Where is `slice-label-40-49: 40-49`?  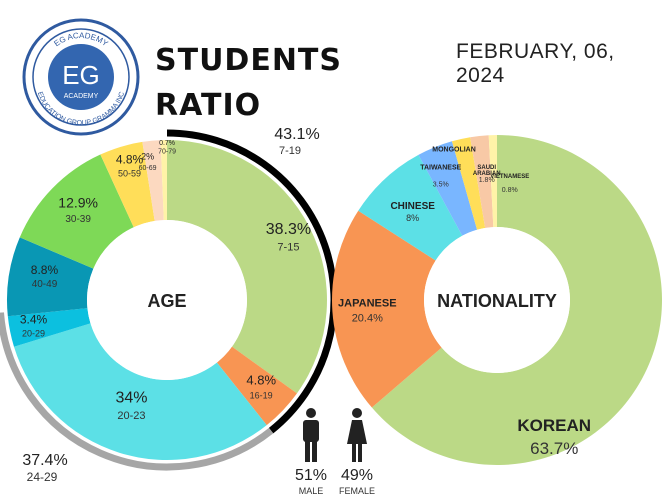
slice-label-40-49: 40-49 is located at coordinates (45, 284).